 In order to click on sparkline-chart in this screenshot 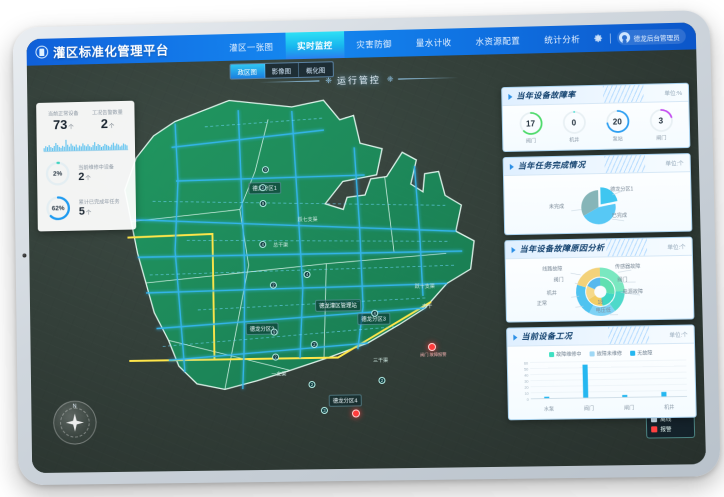, I will do `click(85, 145)`.